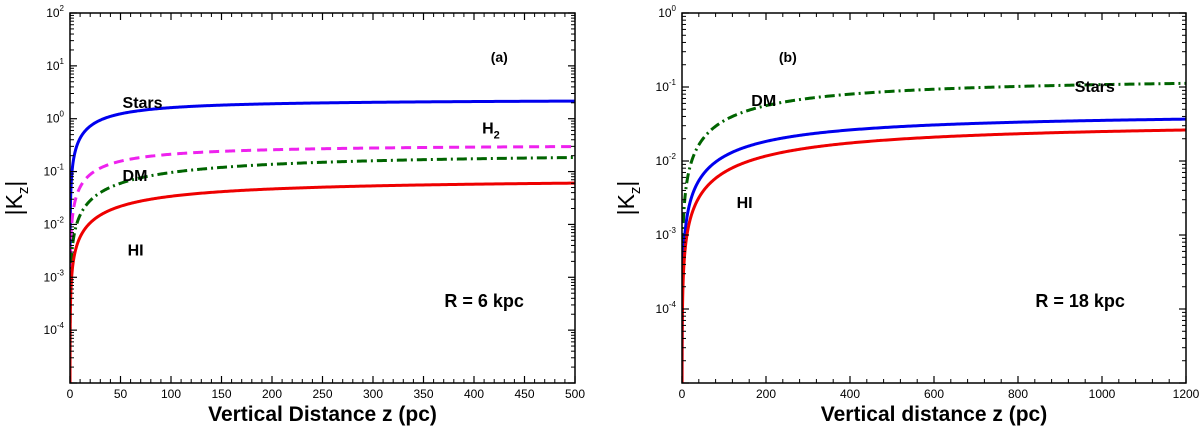 This screenshot has height=428, width=1200. What do you see at coordinates (55, 12) in the screenshot?
I see `panel-a-y-tick-label: 10²` at bounding box center [55, 12].